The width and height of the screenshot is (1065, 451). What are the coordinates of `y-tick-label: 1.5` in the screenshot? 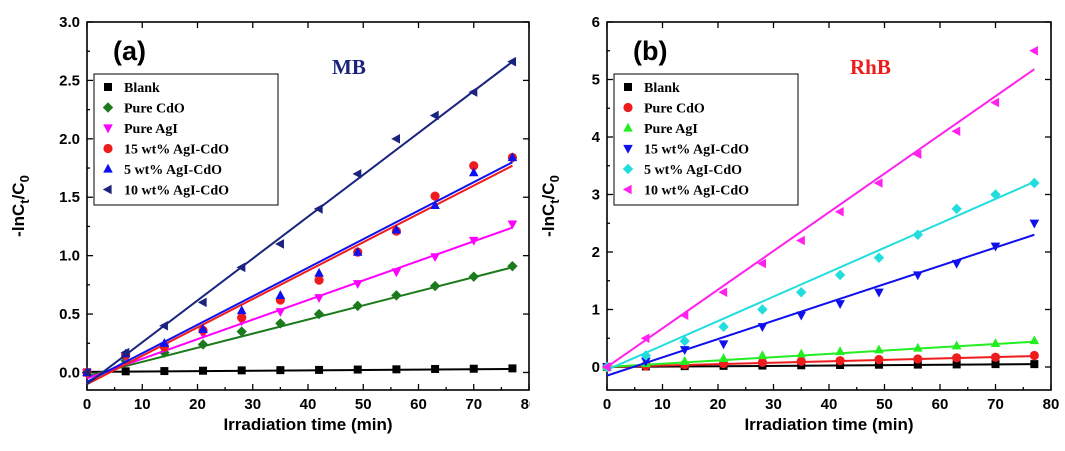 It's located at (69, 197).